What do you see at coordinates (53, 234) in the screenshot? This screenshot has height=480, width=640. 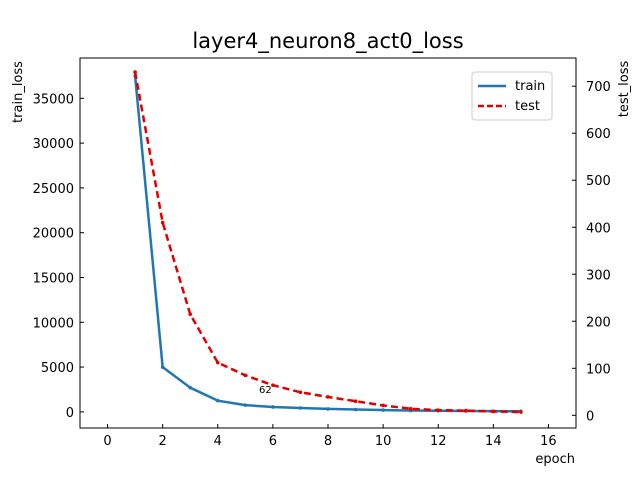 I see `left-y-tick-label: 20000` at bounding box center [53, 234].